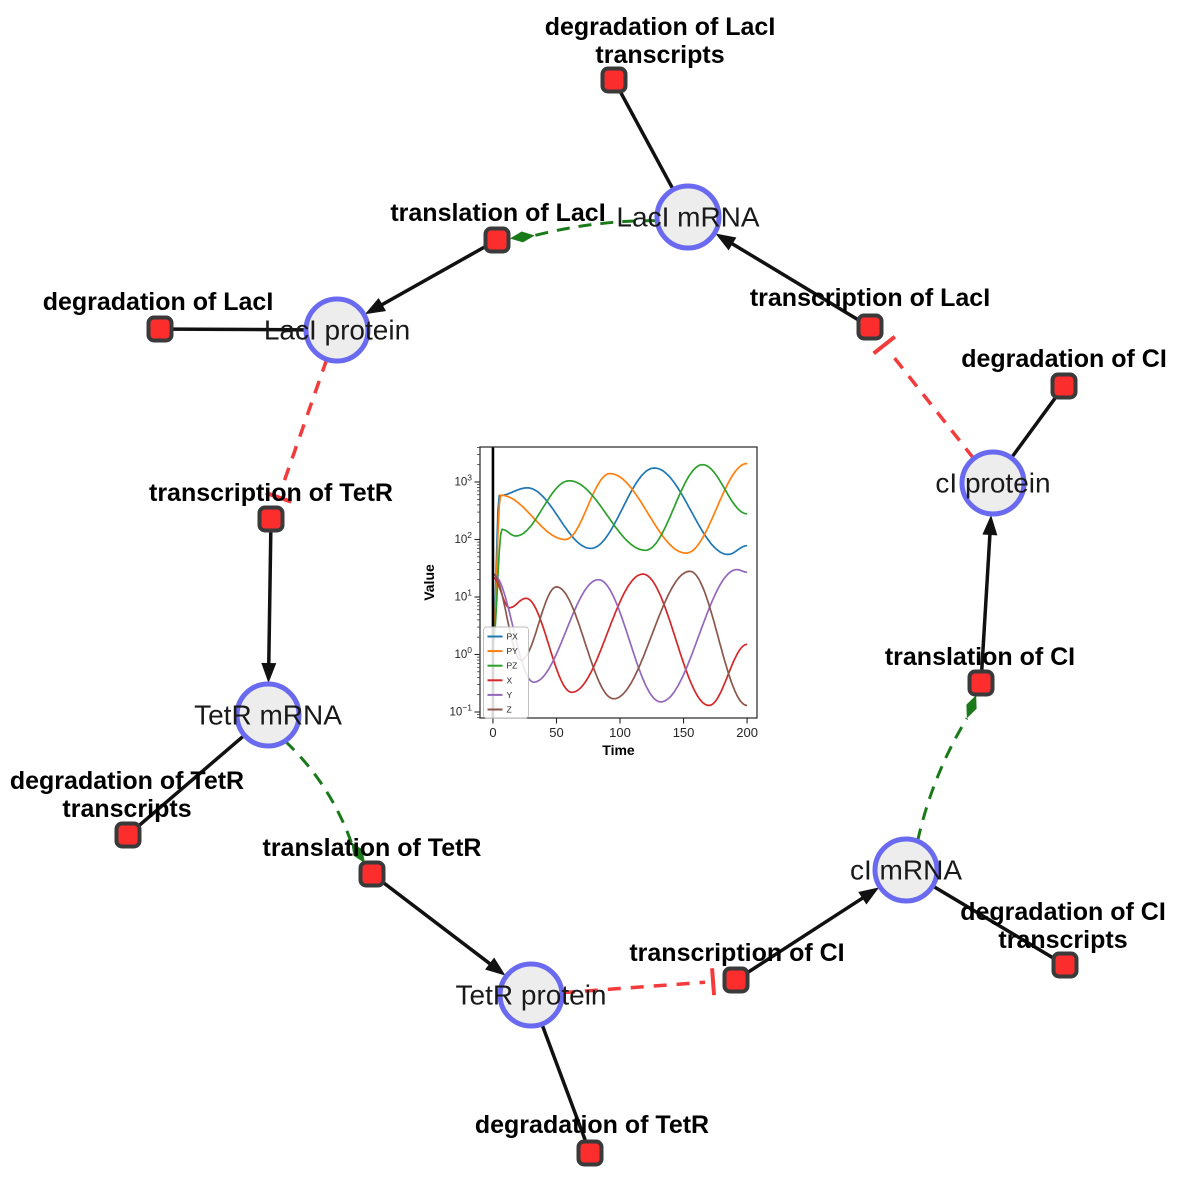  I want to click on edge-modifier-ci_mrna-transl_ci, so click(942, 779).